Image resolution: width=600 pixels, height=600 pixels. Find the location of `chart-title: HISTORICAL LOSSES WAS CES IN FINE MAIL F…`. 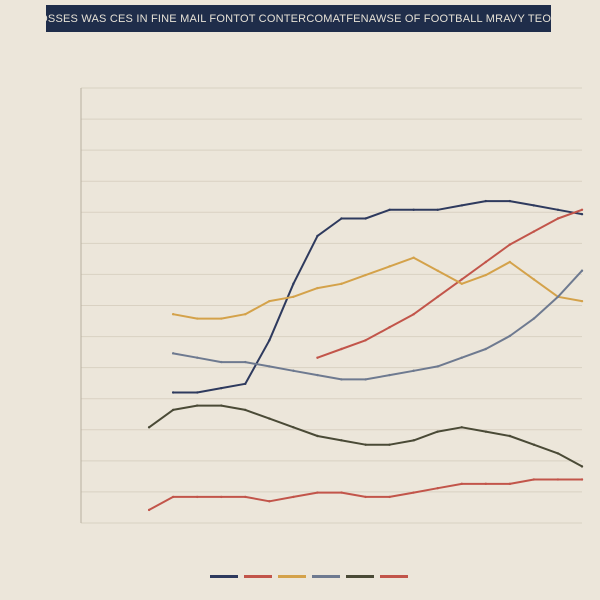

chart-title: HISTORICAL LOSSES WAS CES IN FINE MAIL F… is located at coordinates (298, 18).